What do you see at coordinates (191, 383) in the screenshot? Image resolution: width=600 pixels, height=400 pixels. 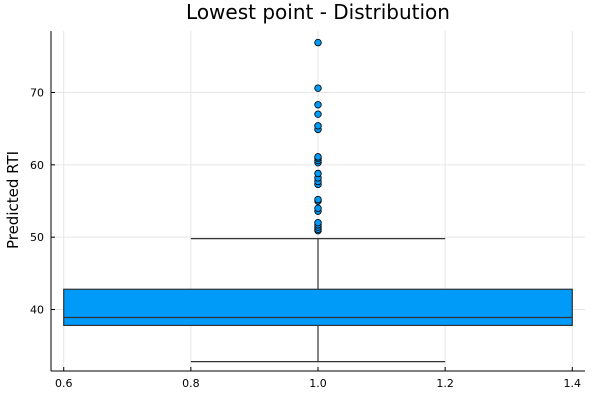 I see `x-tick-label-1: 0.8` at bounding box center [191, 383].